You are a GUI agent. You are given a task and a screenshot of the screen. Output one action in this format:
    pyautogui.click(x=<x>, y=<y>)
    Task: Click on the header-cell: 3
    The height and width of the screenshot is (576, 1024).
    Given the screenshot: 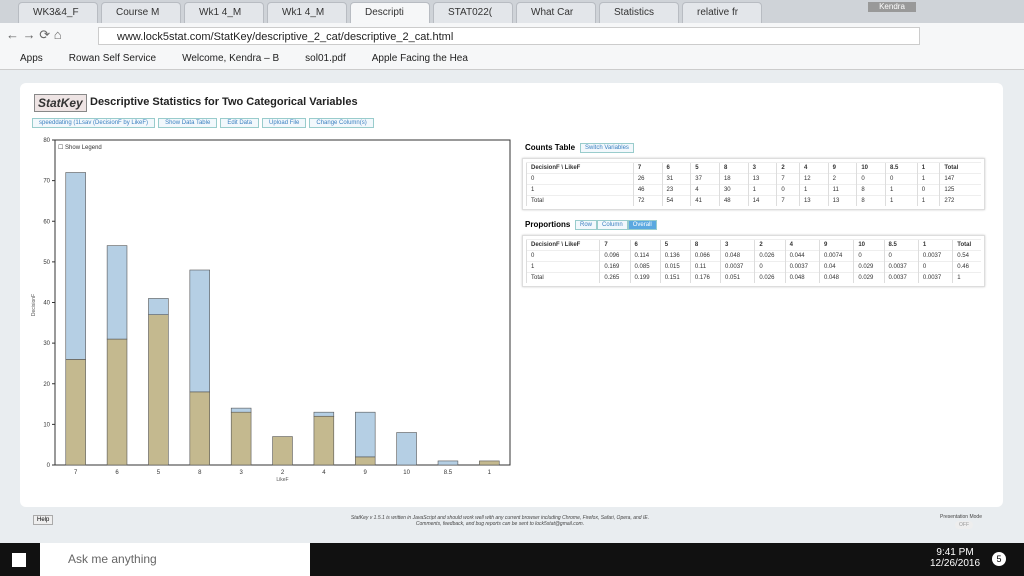 What is the action you would take?
    pyautogui.click(x=737, y=245)
    